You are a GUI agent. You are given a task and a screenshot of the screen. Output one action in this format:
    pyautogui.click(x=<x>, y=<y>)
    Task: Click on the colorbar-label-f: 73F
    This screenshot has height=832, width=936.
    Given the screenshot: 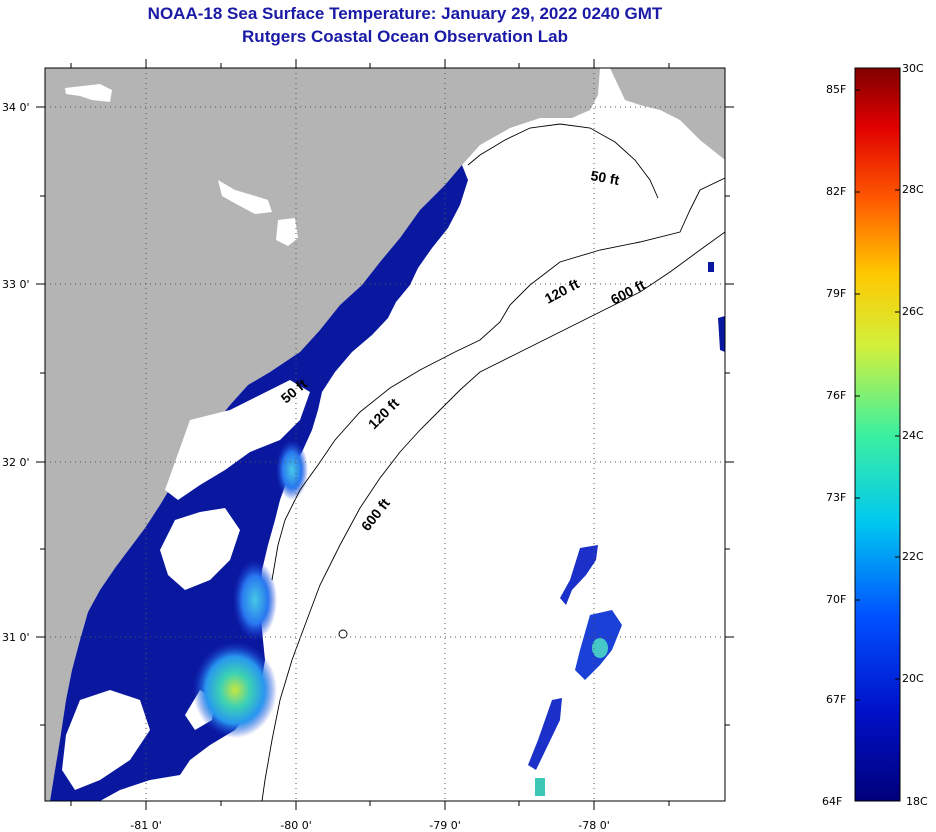 What is the action you would take?
    pyautogui.click(x=836, y=497)
    